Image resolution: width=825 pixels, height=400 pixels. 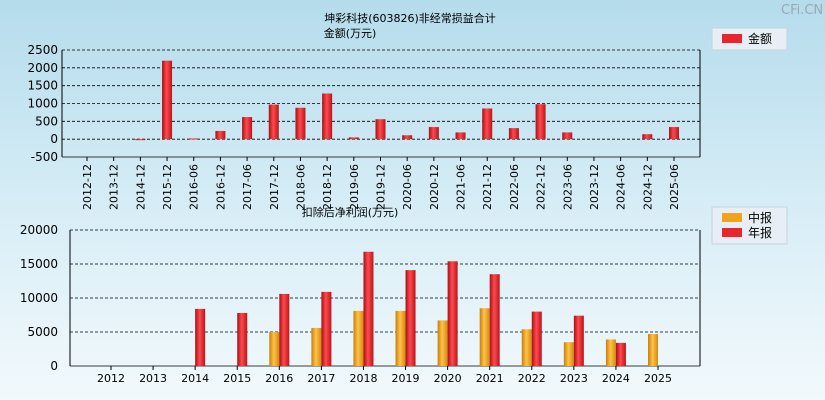 What do you see at coordinates (406, 378) in the screenshot?
I see `chart-2-x-tick-label: 2019` at bounding box center [406, 378].